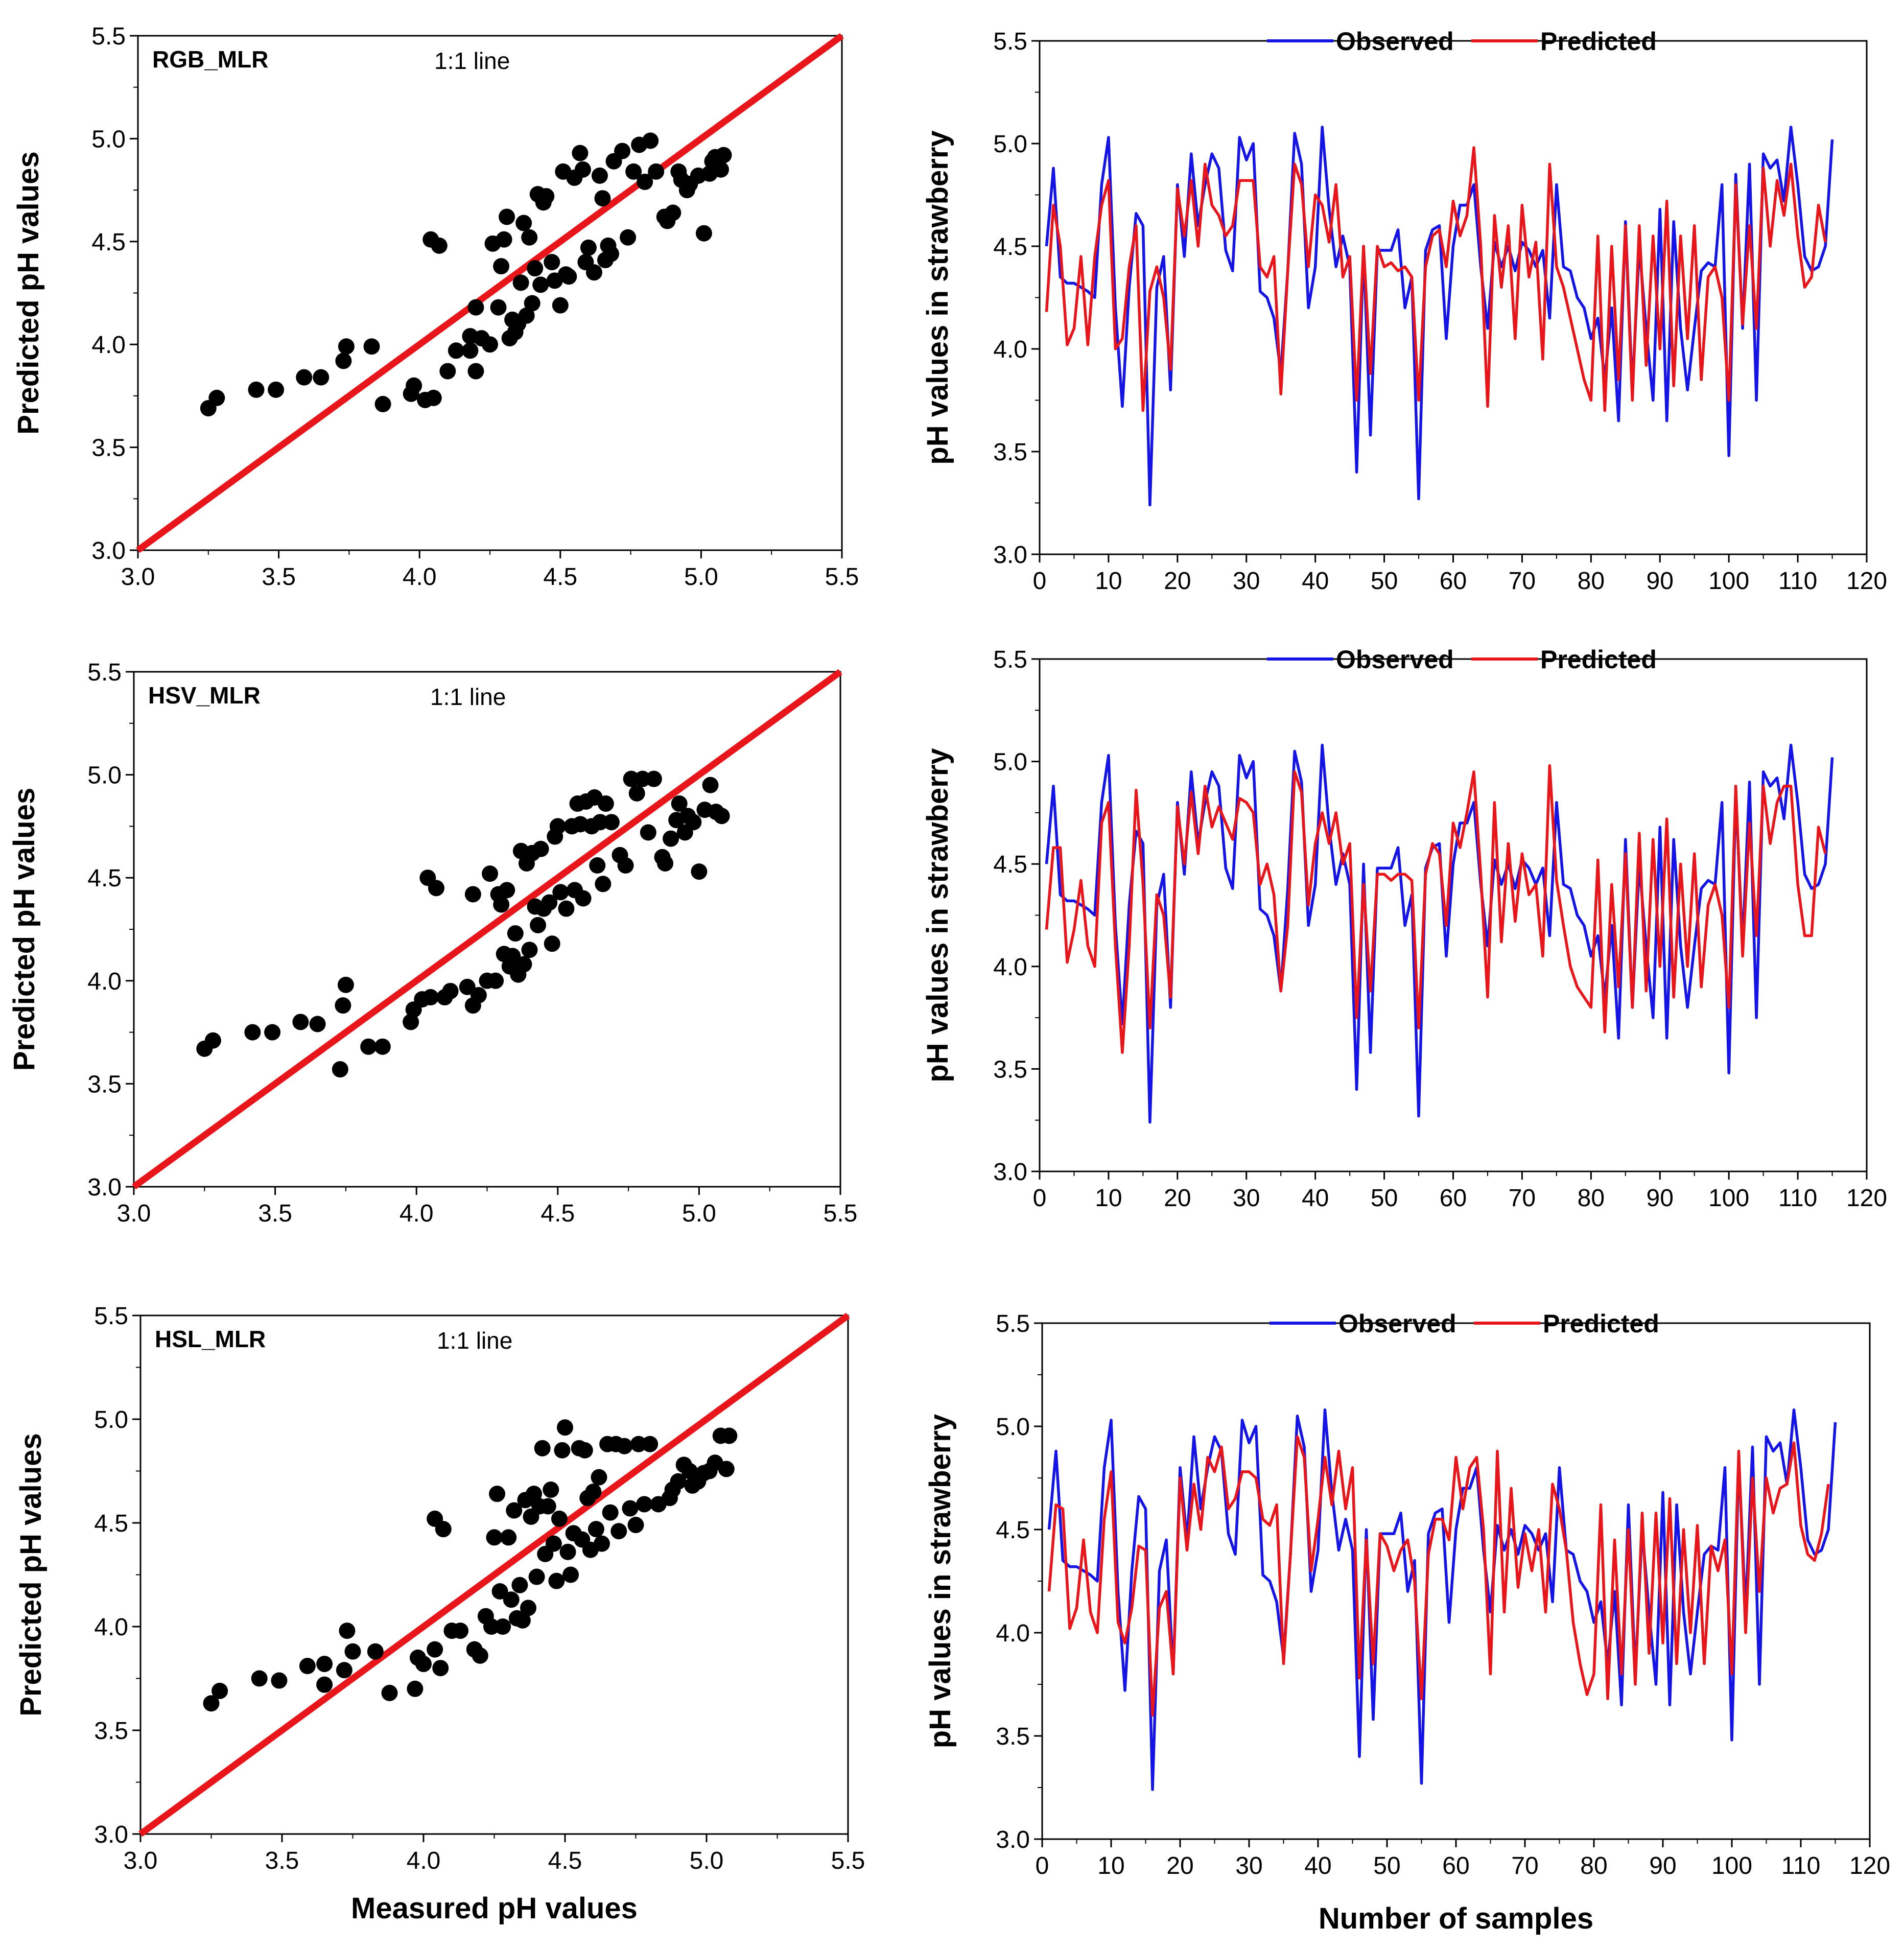 The height and width of the screenshot is (1951, 1904). I want to click on y-axis-title: pH values in strawberry, so click(940, 1581).